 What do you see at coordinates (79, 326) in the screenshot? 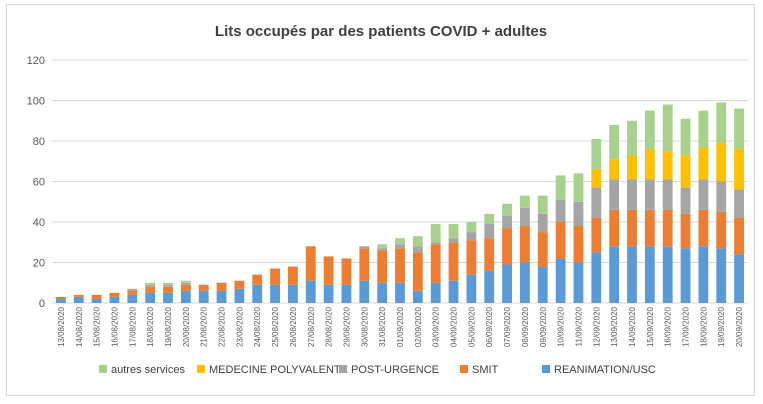
I see `x-tick-label: 14/08/2020` at bounding box center [79, 326].